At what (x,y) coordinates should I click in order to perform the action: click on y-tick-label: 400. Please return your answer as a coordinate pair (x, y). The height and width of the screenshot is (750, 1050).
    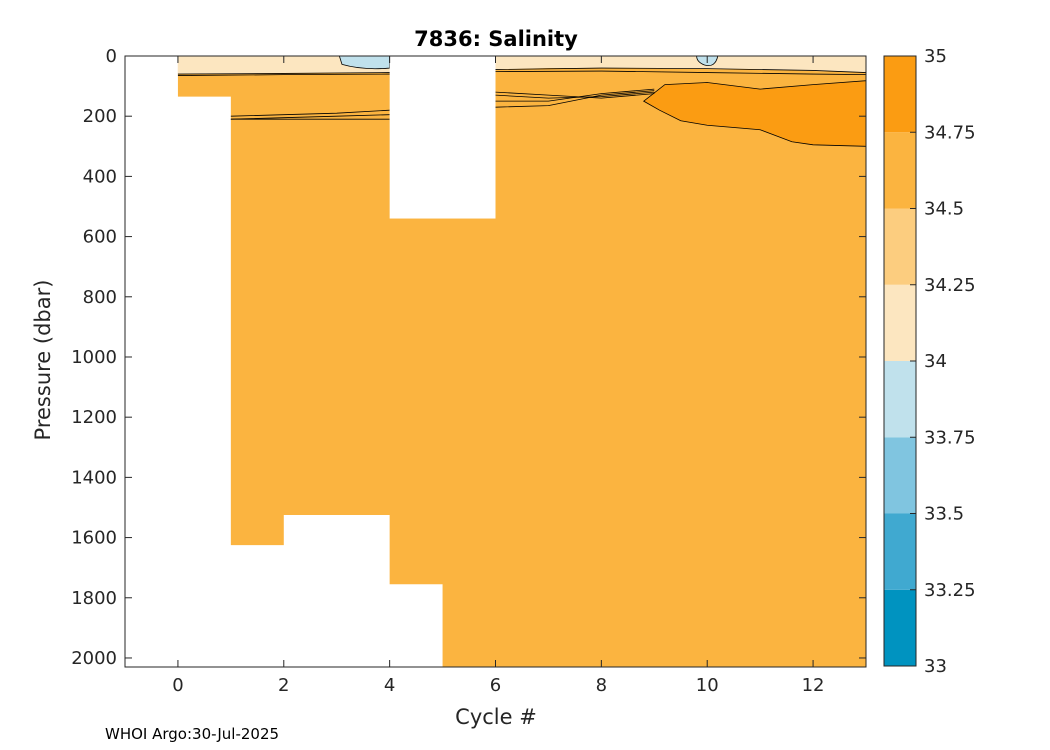
    Looking at the image, I should click on (100, 176).